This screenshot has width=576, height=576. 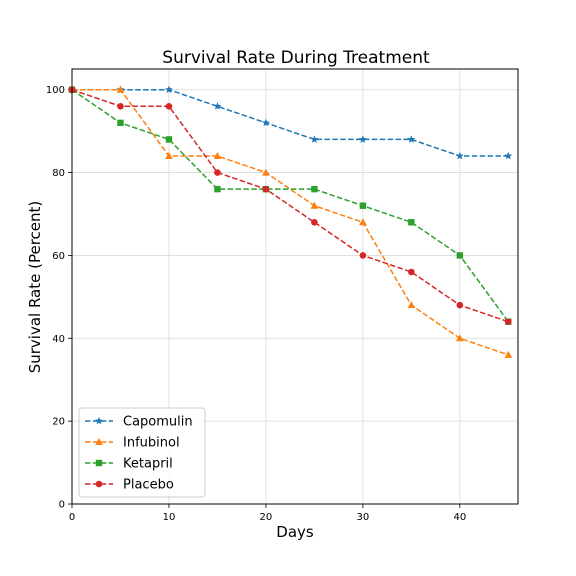 What do you see at coordinates (35, 287) in the screenshot?
I see `y-axis-label: Survival Rate (Percent)` at bounding box center [35, 287].